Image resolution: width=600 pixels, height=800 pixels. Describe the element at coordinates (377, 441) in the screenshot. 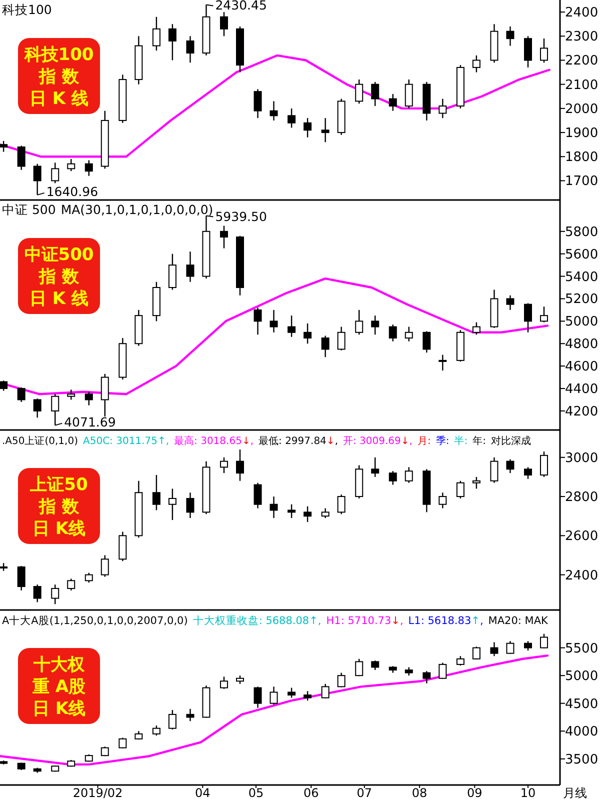

I see `annotation: 开: 3009.69↓,` at that location.